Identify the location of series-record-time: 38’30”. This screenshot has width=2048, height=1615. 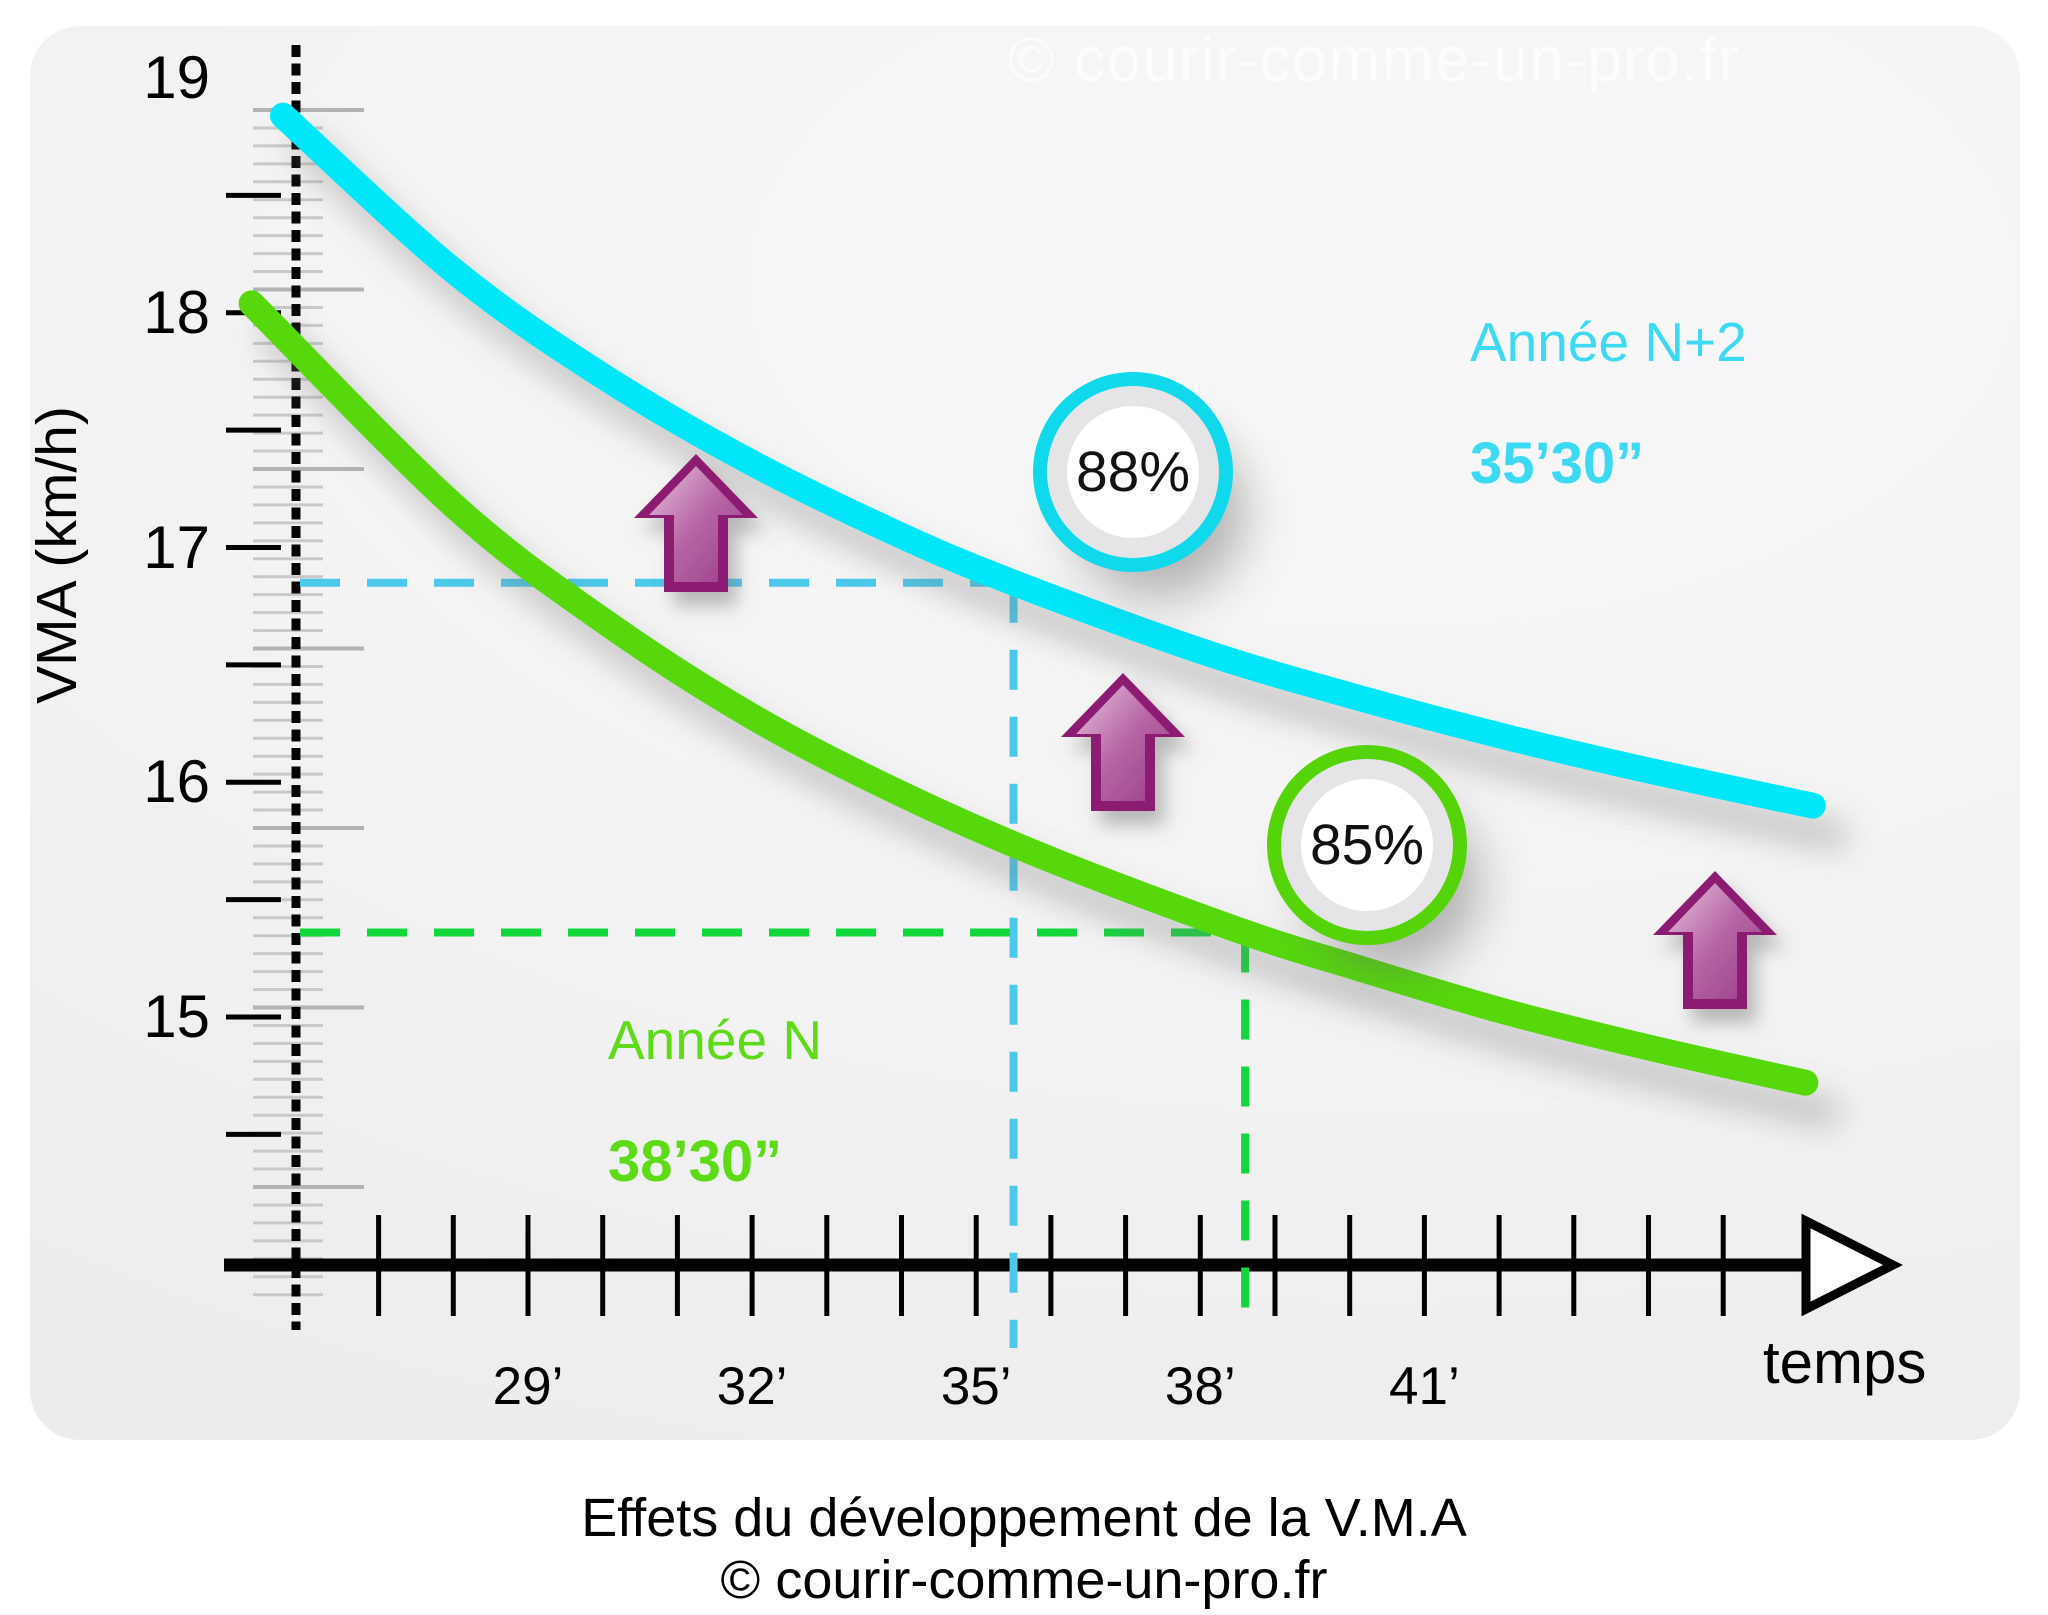
(695, 1161).